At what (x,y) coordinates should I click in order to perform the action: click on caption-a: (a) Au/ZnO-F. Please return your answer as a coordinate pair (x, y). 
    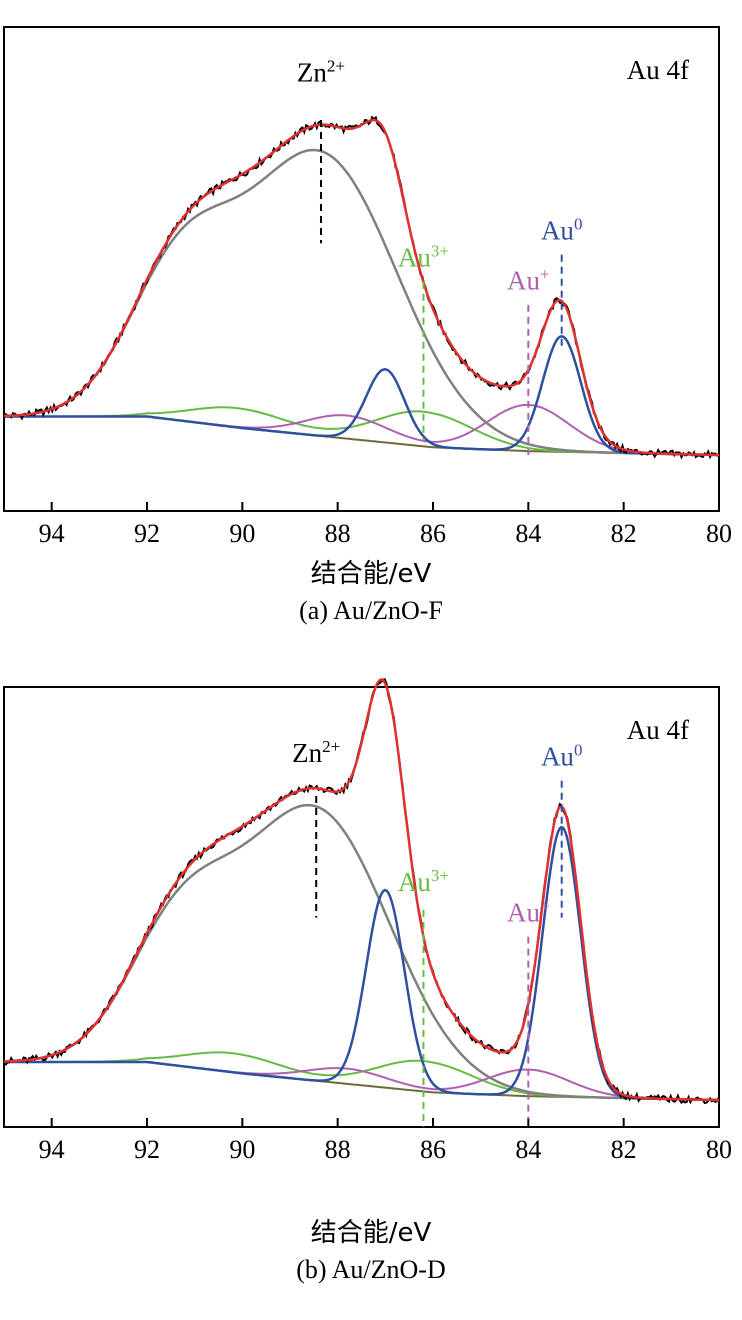
    Looking at the image, I should click on (371, 610).